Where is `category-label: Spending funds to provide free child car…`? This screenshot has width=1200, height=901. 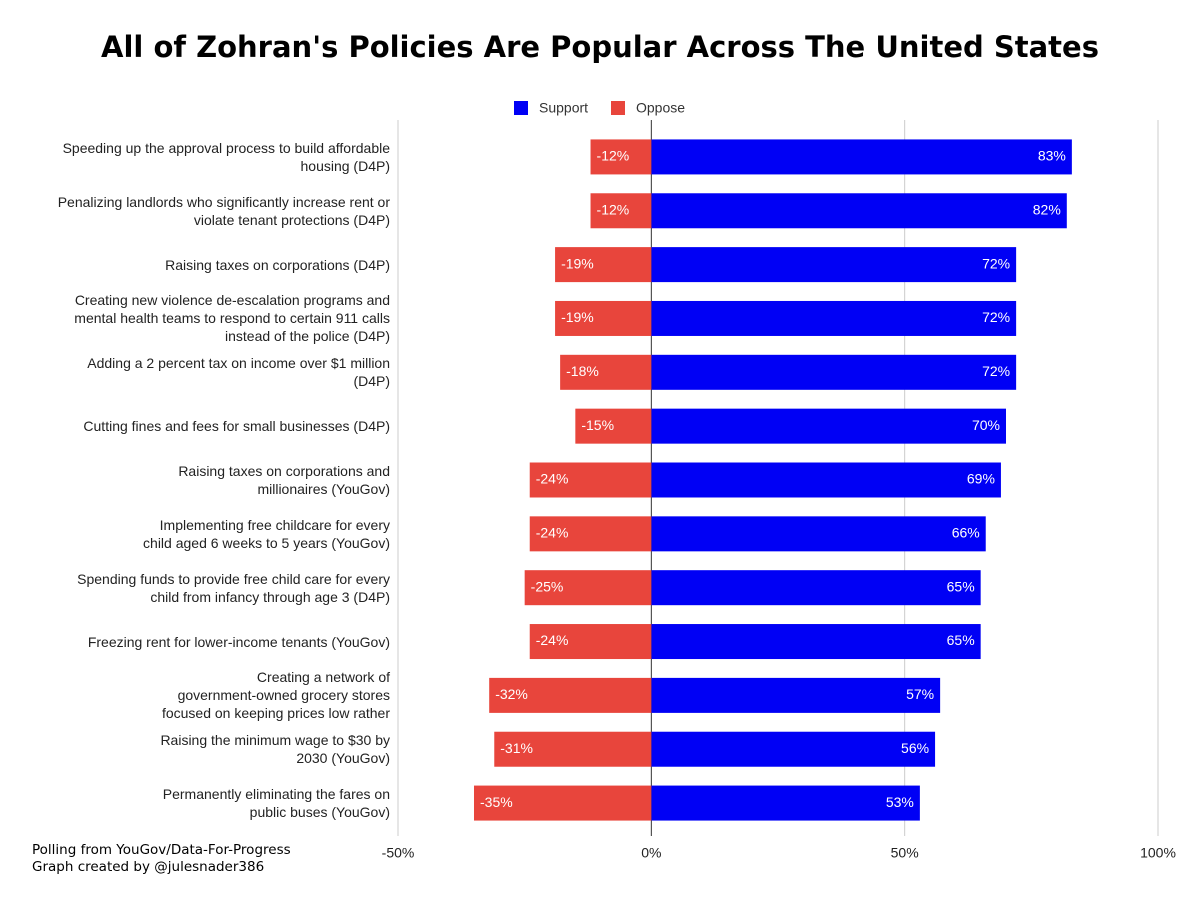
category-label: Spending funds to provide free child car… is located at coordinates (233, 587).